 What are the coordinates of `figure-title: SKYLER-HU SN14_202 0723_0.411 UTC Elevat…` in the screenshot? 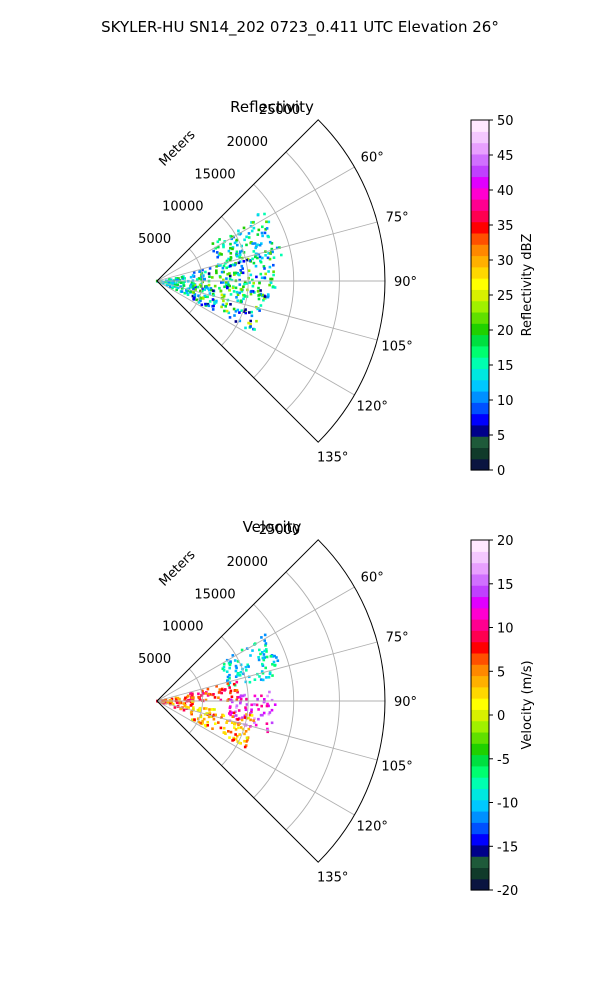 It's located at (300, 27).